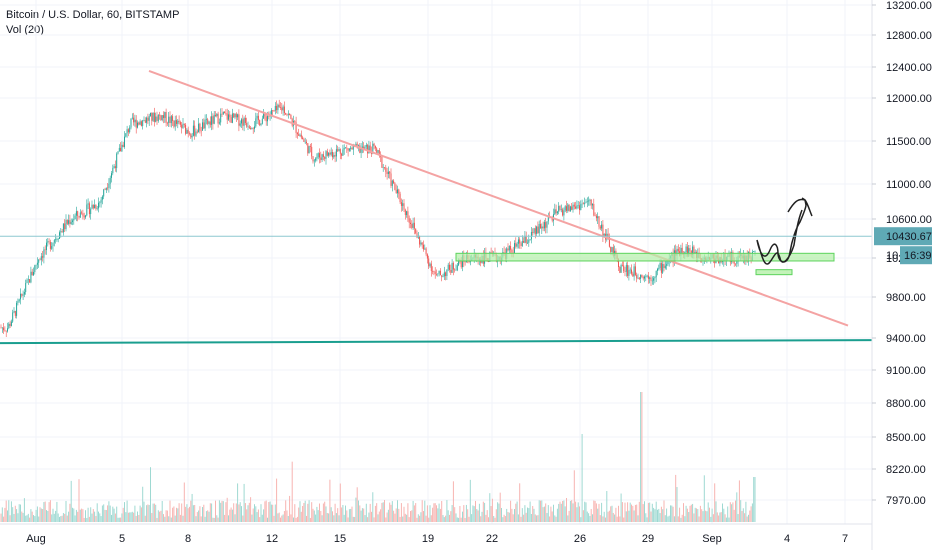  Describe the element at coordinates (774, 272) in the screenshot. I see `projection-zone` at that location.